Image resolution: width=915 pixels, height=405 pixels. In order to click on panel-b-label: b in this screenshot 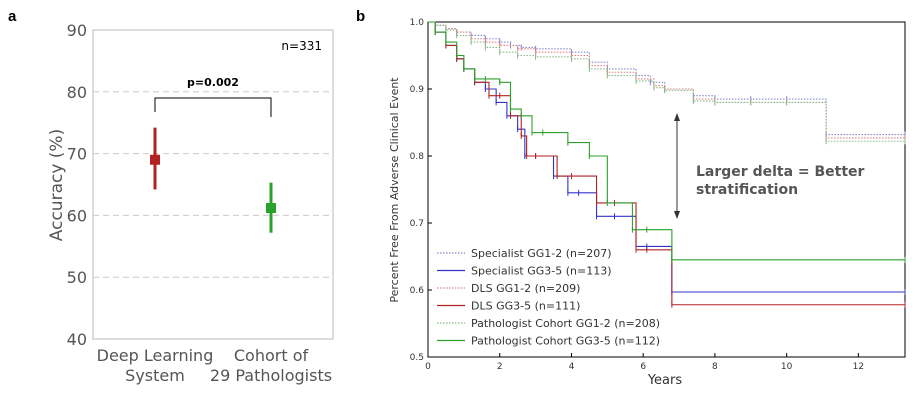, I will do `click(360, 16)`.